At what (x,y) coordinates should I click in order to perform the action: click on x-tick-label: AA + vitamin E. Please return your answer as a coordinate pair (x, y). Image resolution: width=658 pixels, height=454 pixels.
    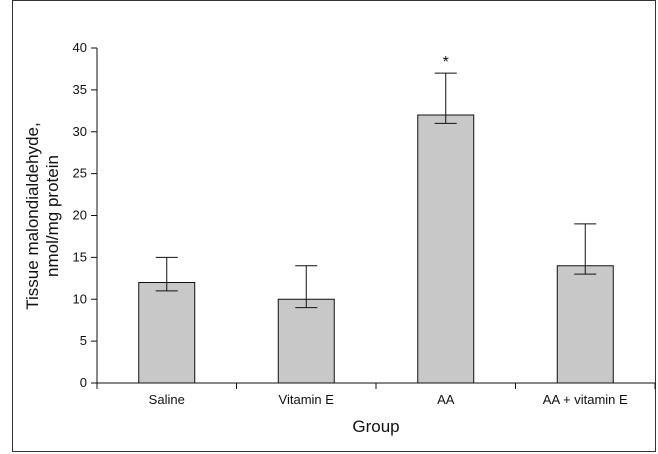
    Looking at the image, I should click on (585, 399).